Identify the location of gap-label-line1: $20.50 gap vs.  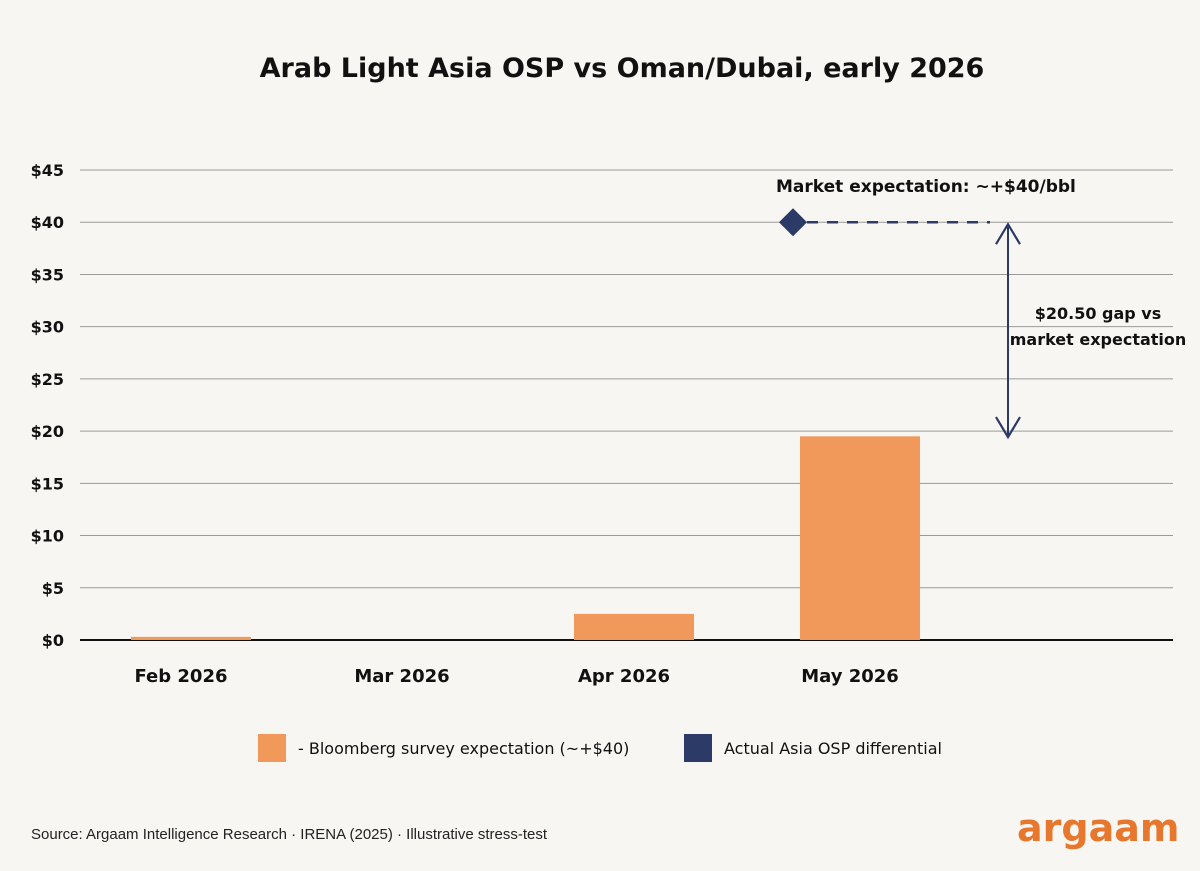
(1098, 313).